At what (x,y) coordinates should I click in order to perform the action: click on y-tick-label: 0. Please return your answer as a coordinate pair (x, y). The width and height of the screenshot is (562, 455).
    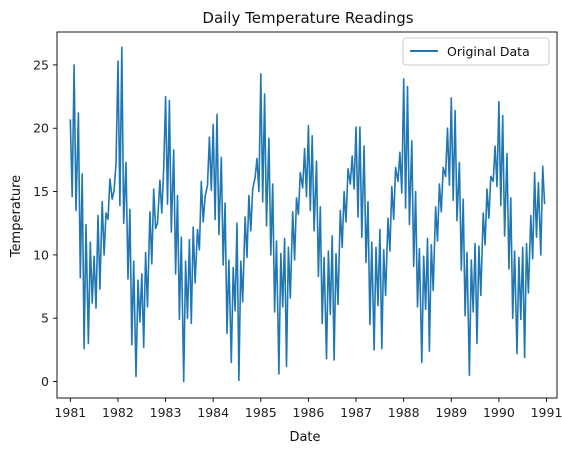
    Looking at the image, I should click on (45, 381).